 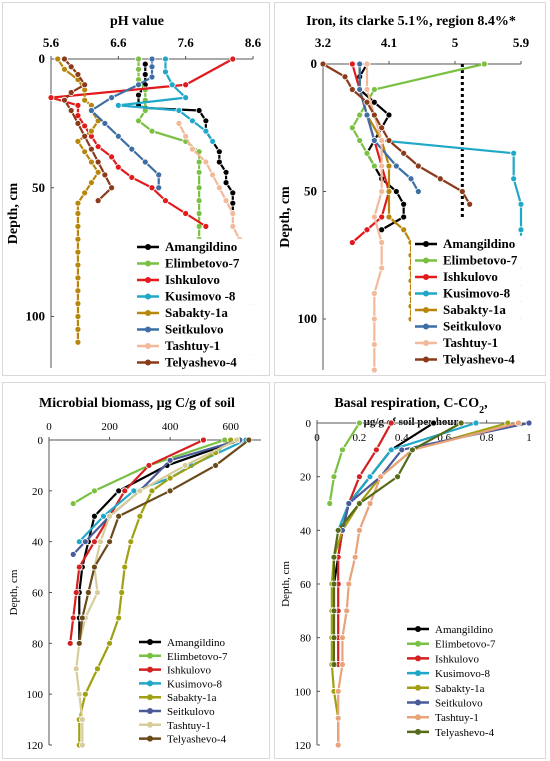 I want to click on chart-title: Iron, its clarke 5.1%, region 8.4%*, so click(x=411, y=21).